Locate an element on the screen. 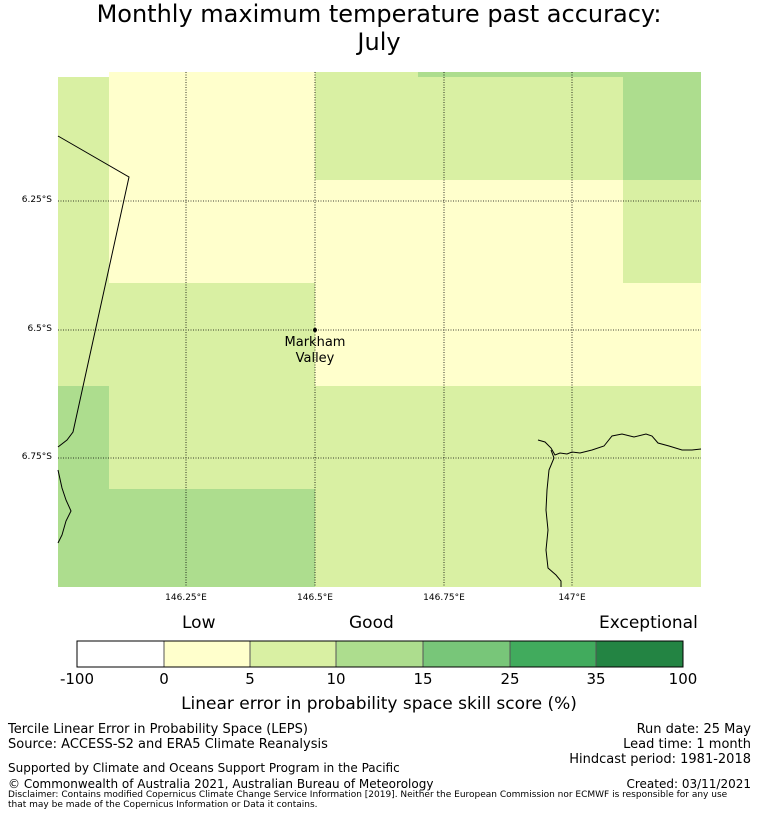 The height and width of the screenshot is (816, 758). grid-cell-blank-top is located at coordinates (83, 74).